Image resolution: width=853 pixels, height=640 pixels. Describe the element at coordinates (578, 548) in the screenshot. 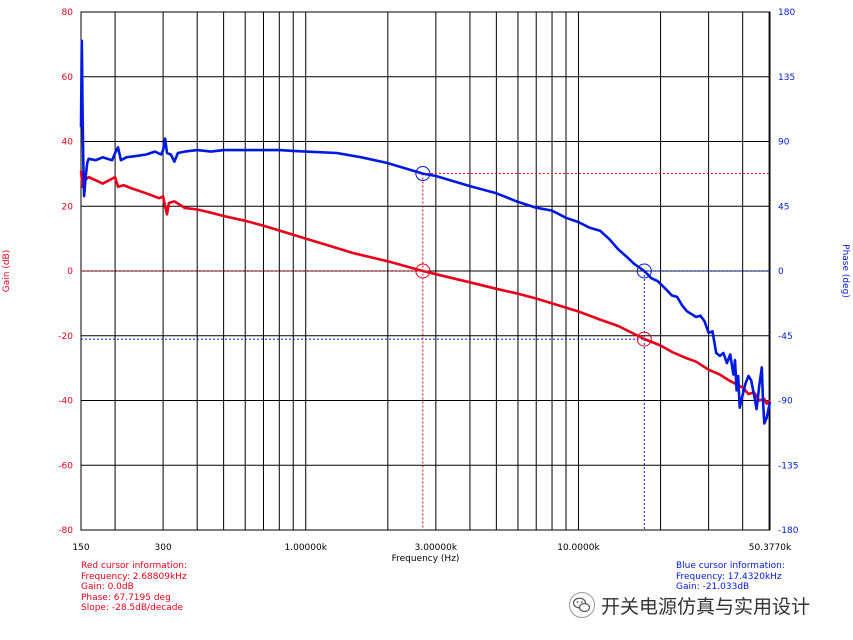

I see `x-tick-label: 10.0000k` at that location.